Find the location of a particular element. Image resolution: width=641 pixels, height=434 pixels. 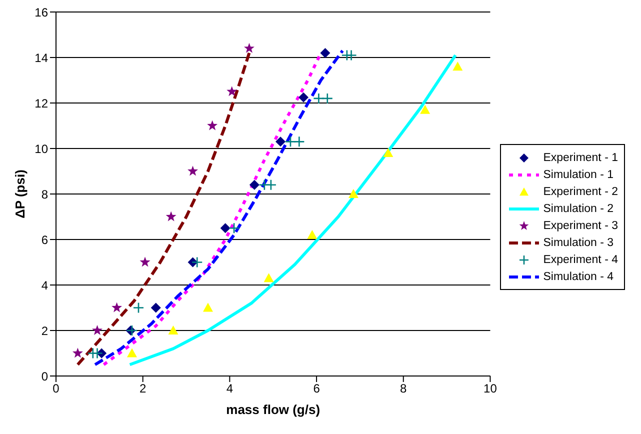

y-tick-label: 6 is located at coordinates (44, 239).